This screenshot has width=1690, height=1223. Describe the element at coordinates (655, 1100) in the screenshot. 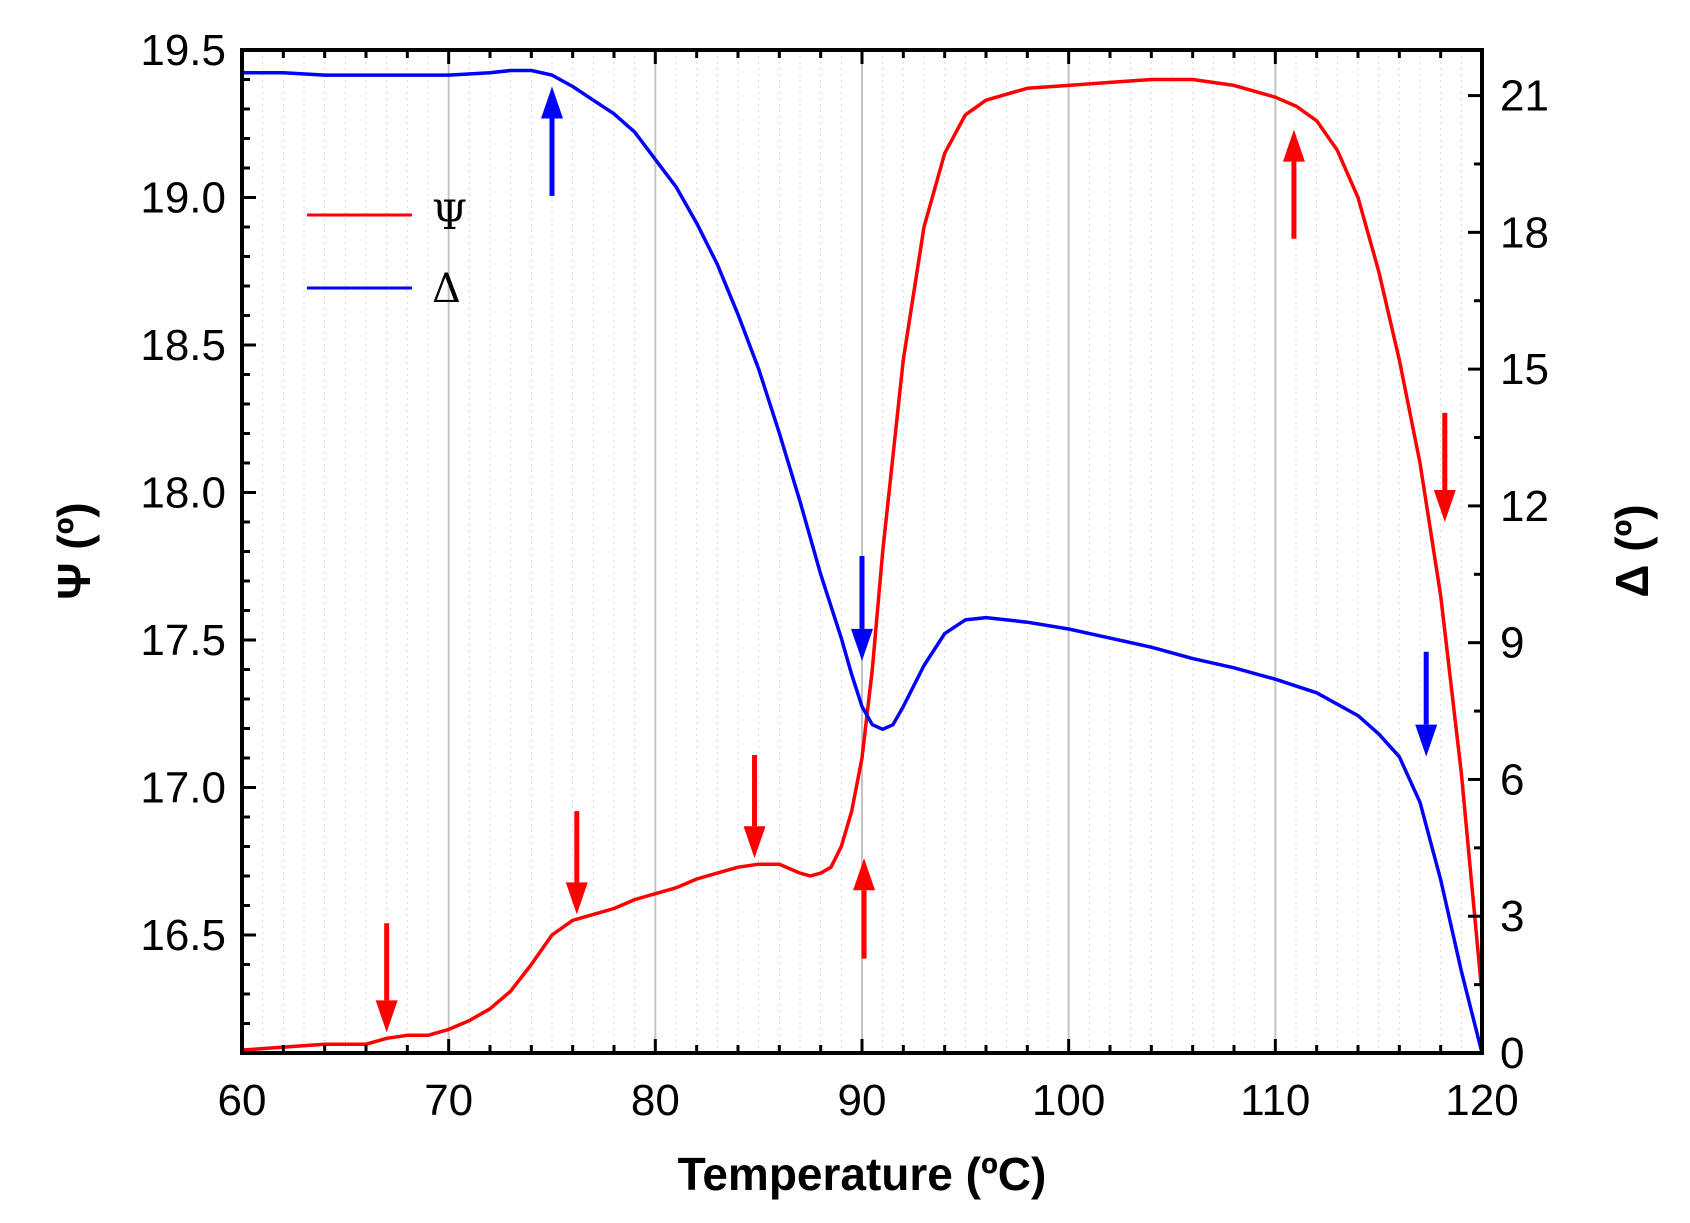

I see `x-tick-label: 80` at that location.